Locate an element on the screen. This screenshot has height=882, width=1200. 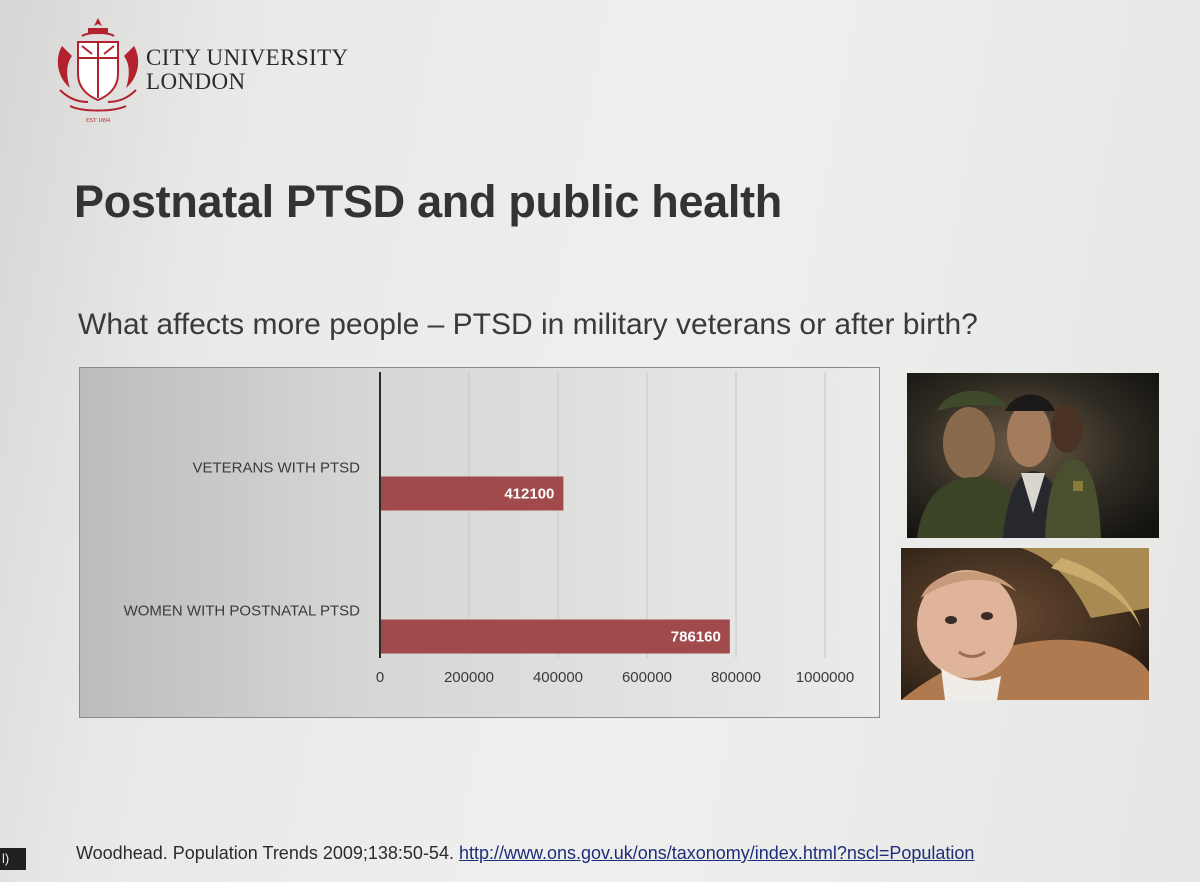
crest-icon: EST 1894 is located at coordinates (98, 71).